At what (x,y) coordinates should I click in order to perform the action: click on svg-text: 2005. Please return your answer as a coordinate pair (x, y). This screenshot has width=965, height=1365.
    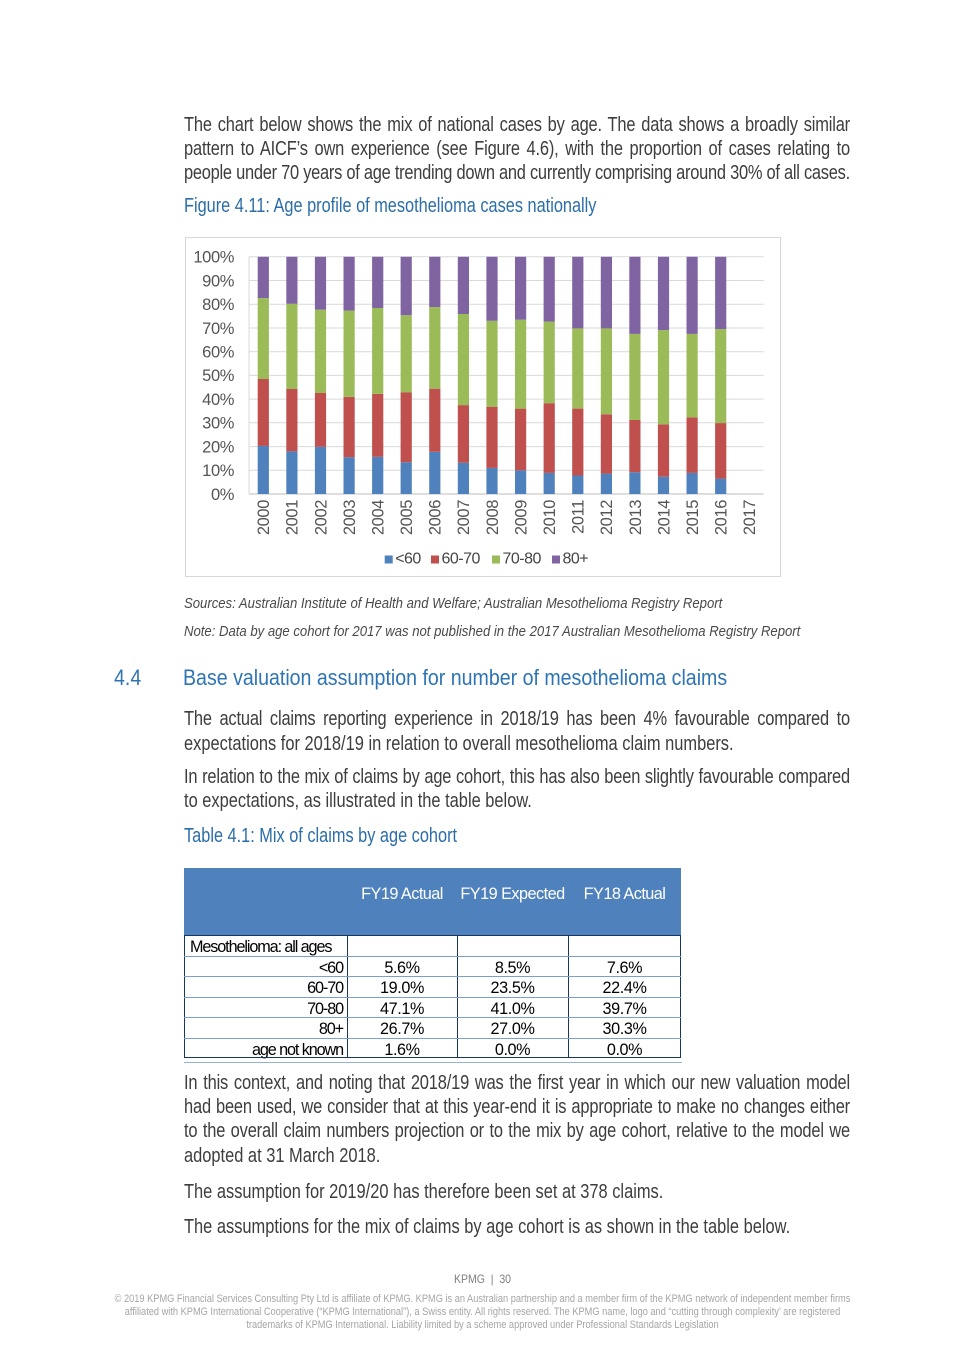
    Looking at the image, I should click on (407, 516).